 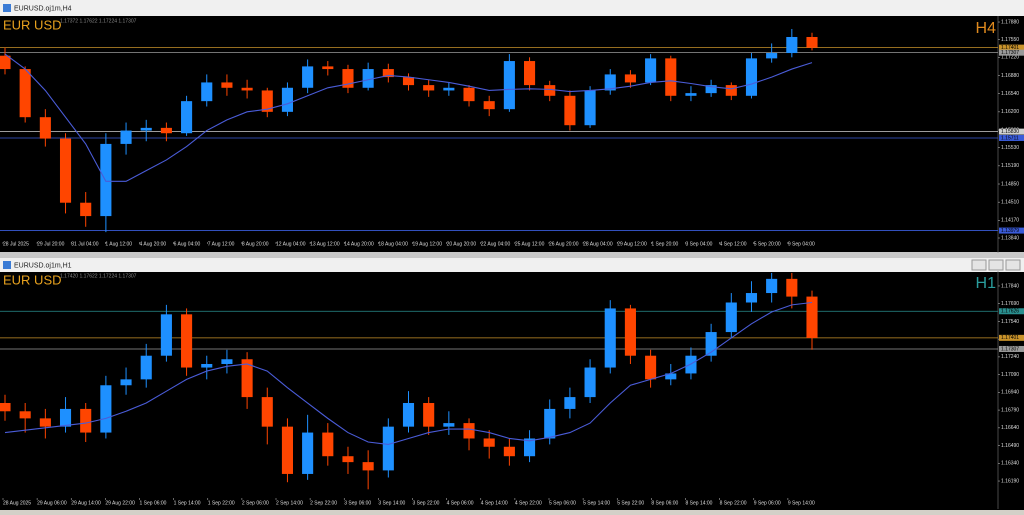 I want to click on x-tick-label: 9 Sep 06:00, so click(x=767, y=503).